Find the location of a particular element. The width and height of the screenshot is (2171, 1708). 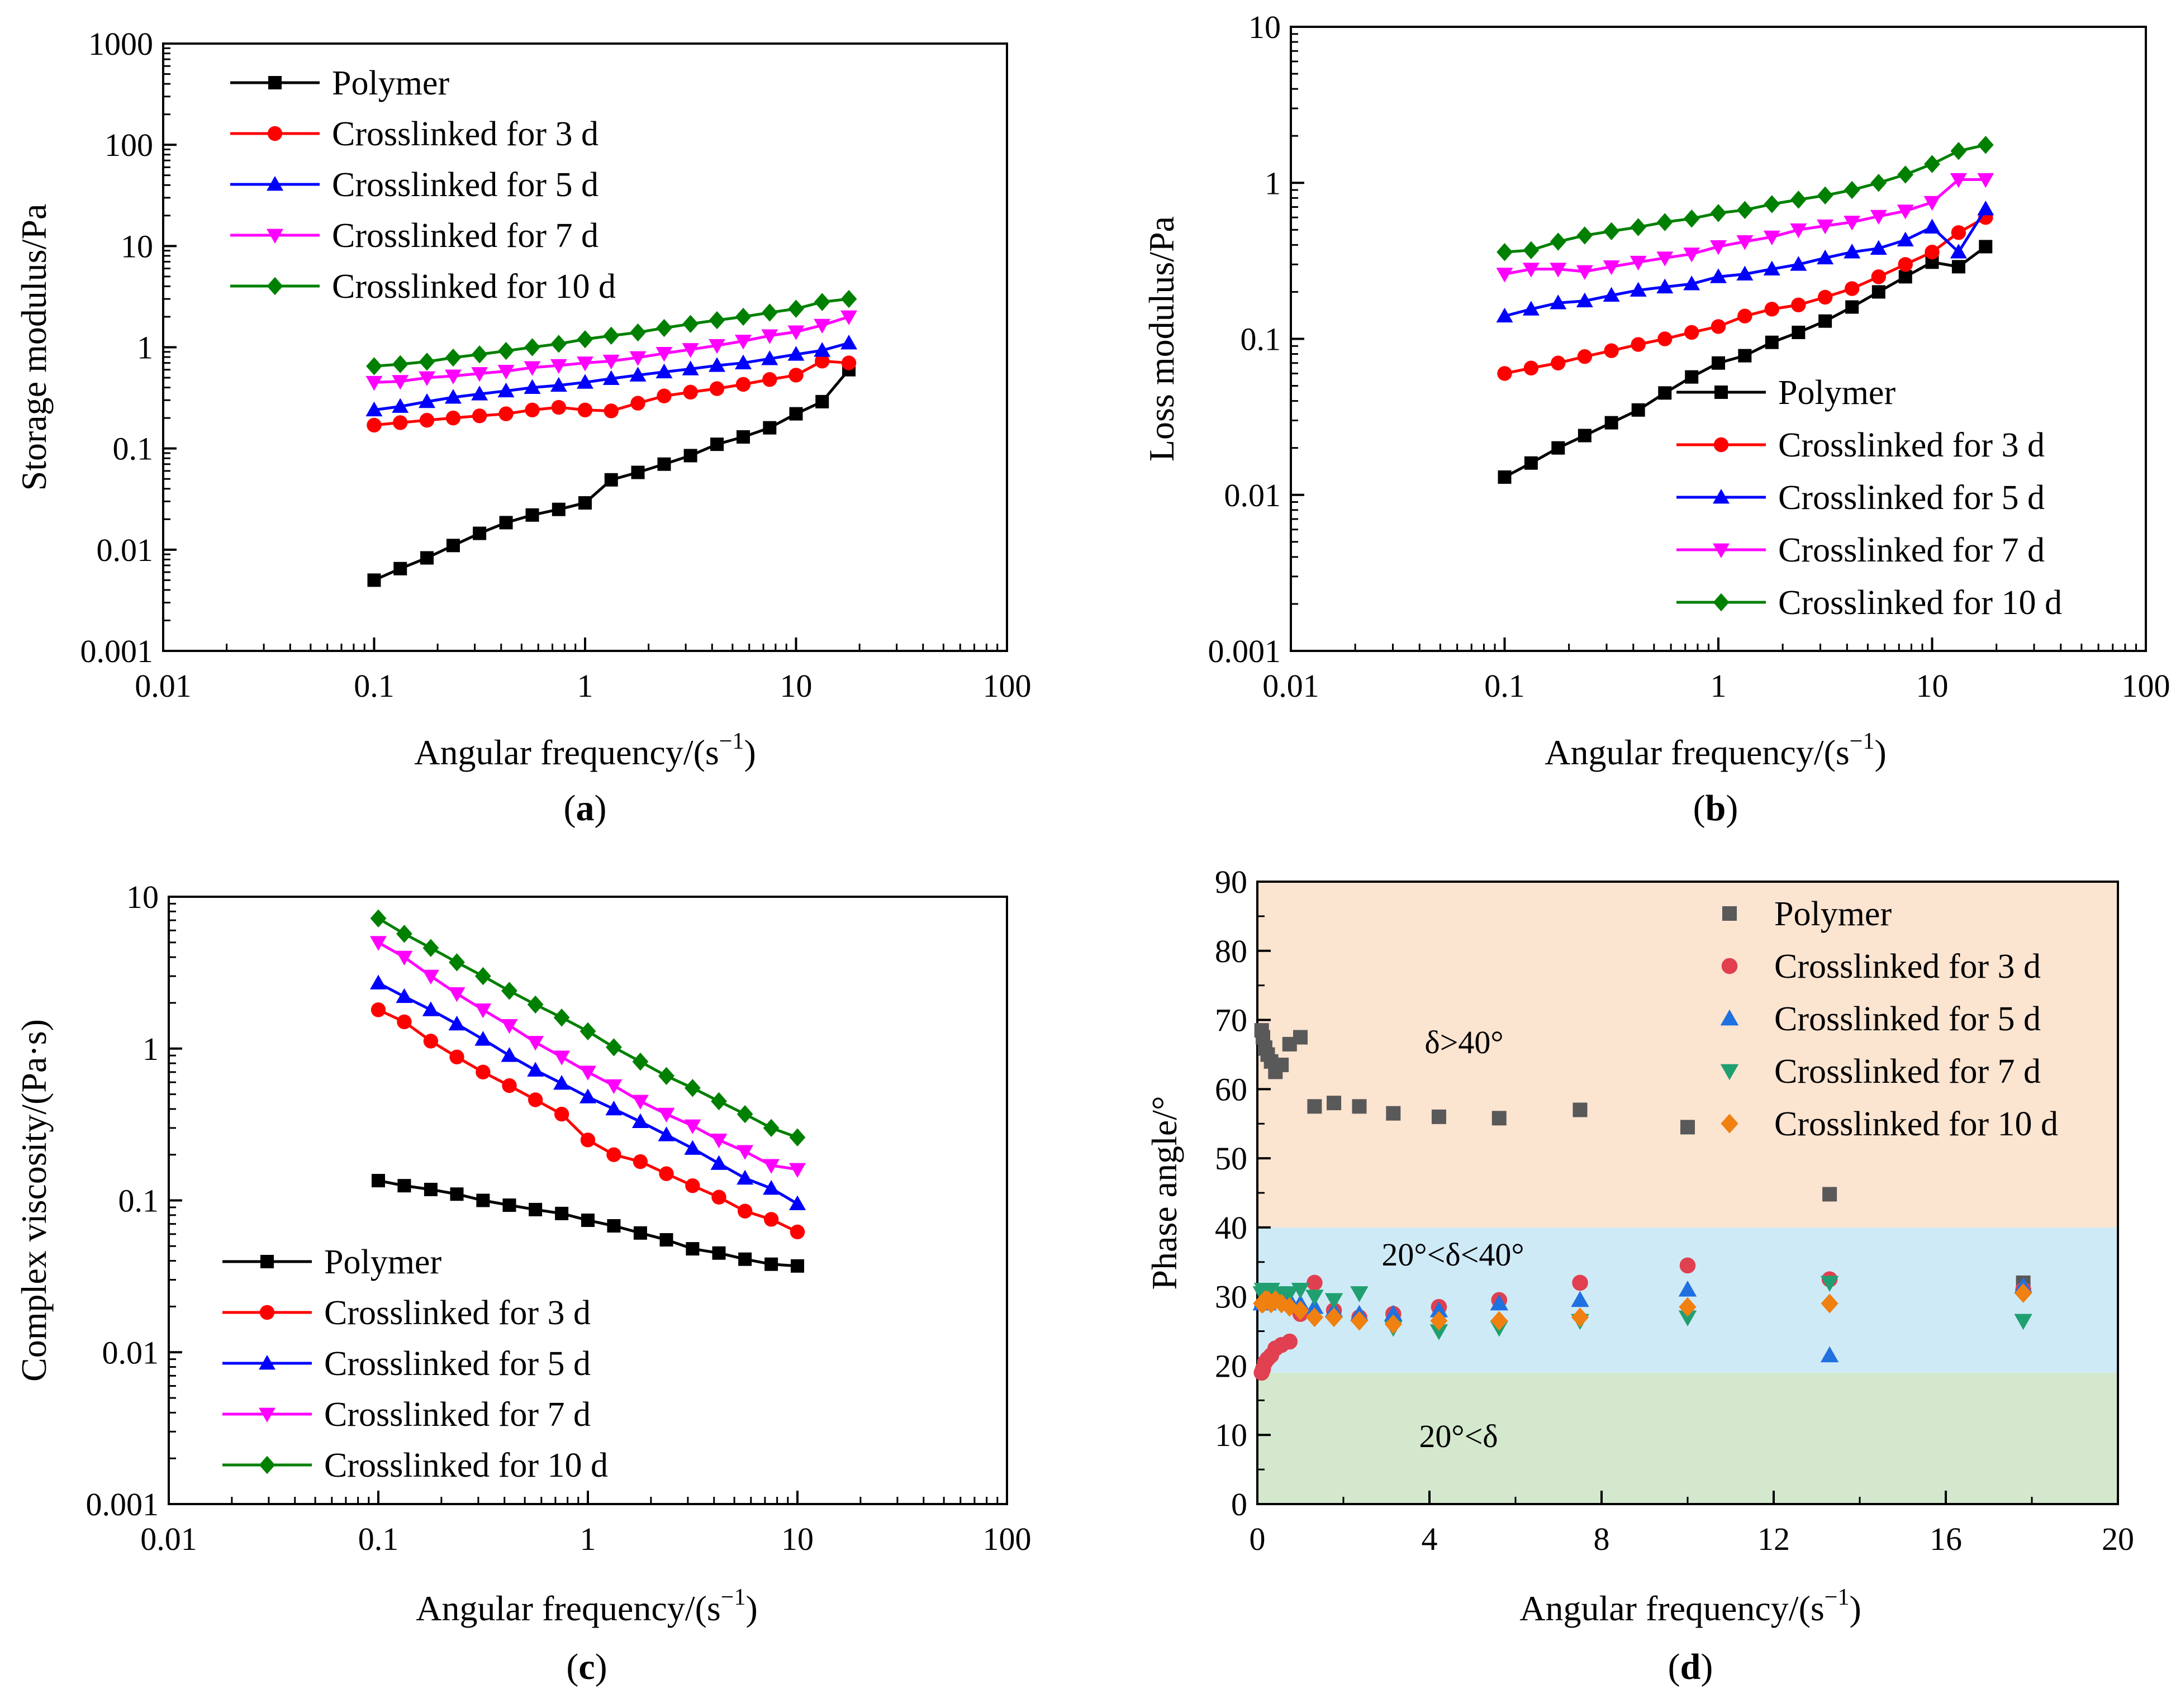

y-tick-label: 0.01 is located at coordinates (1252, 495).